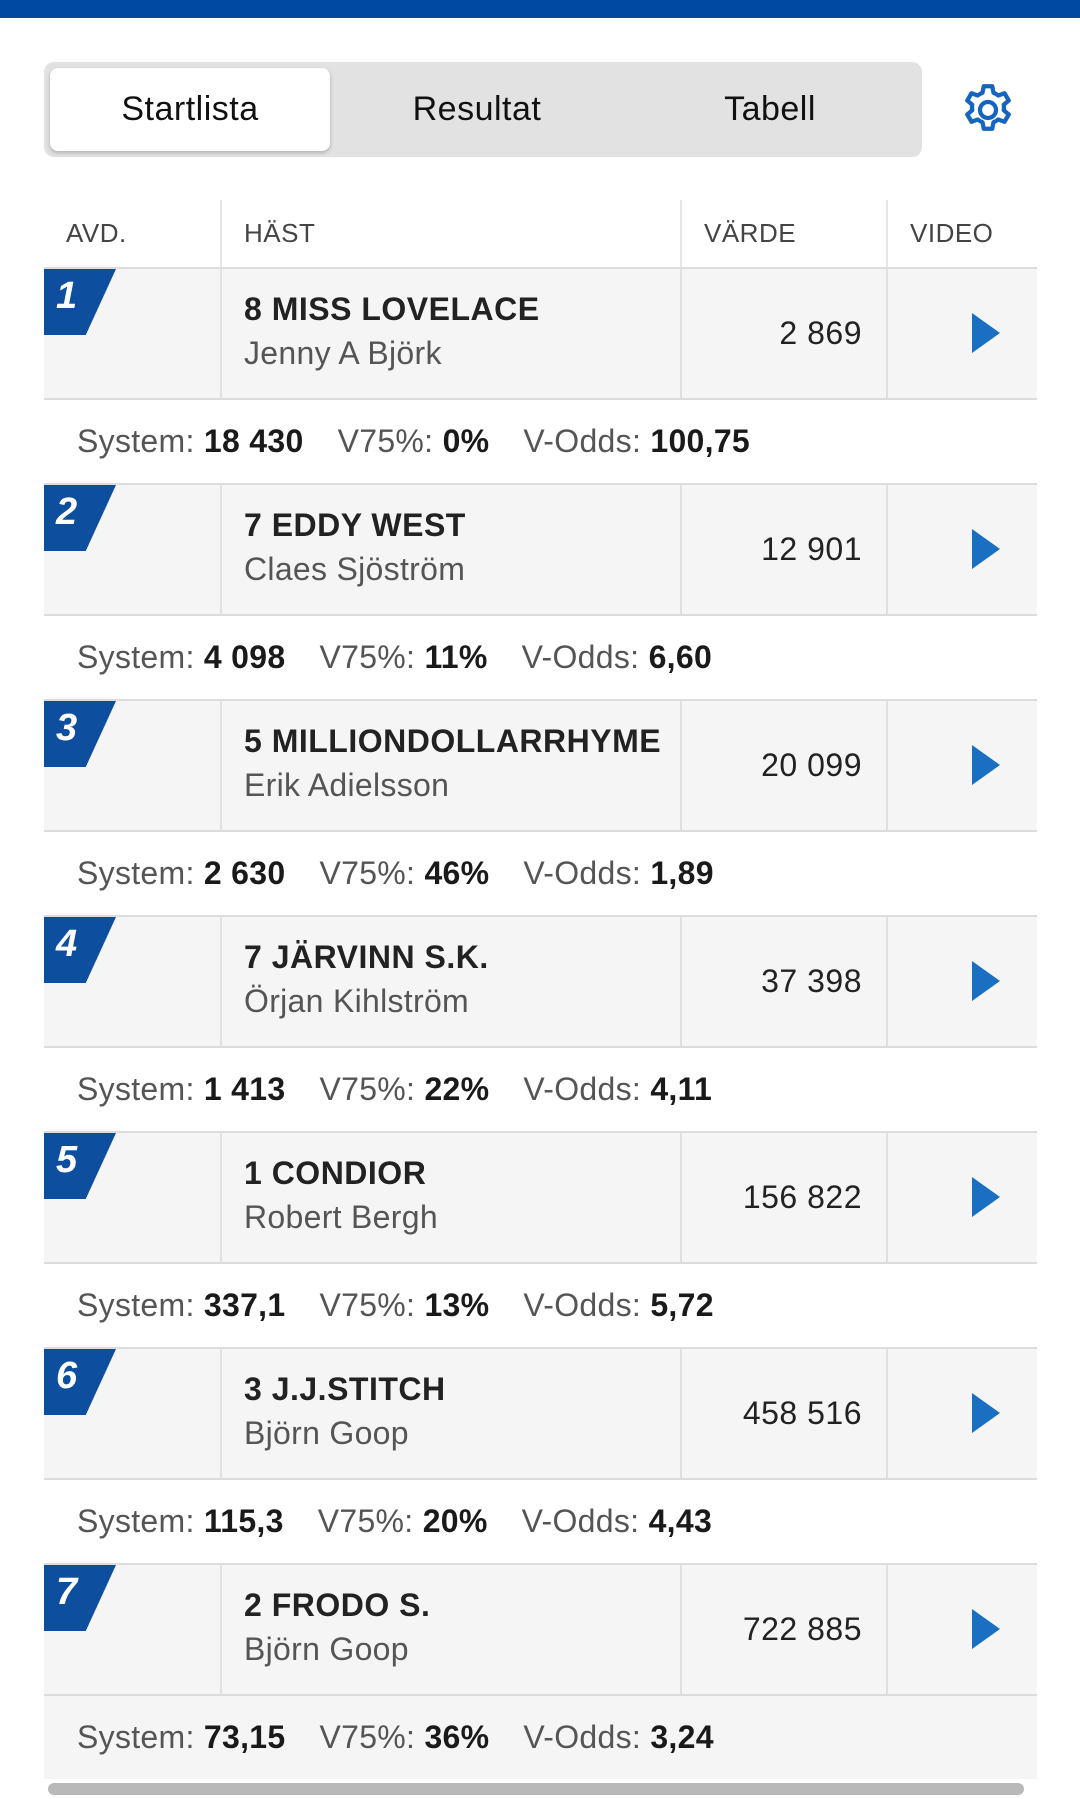  Describe the element at coordinates (244, 1737) in the screenshot. I see `stat-system: 73,15` at that location.